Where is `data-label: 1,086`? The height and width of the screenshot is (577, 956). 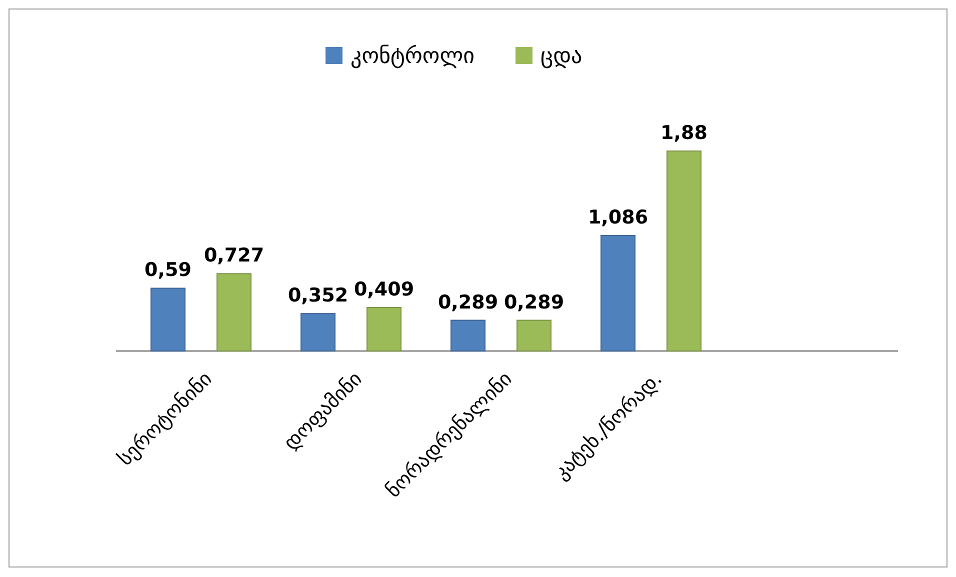
data-label: 1,086 is located at coordinates (618, 217).